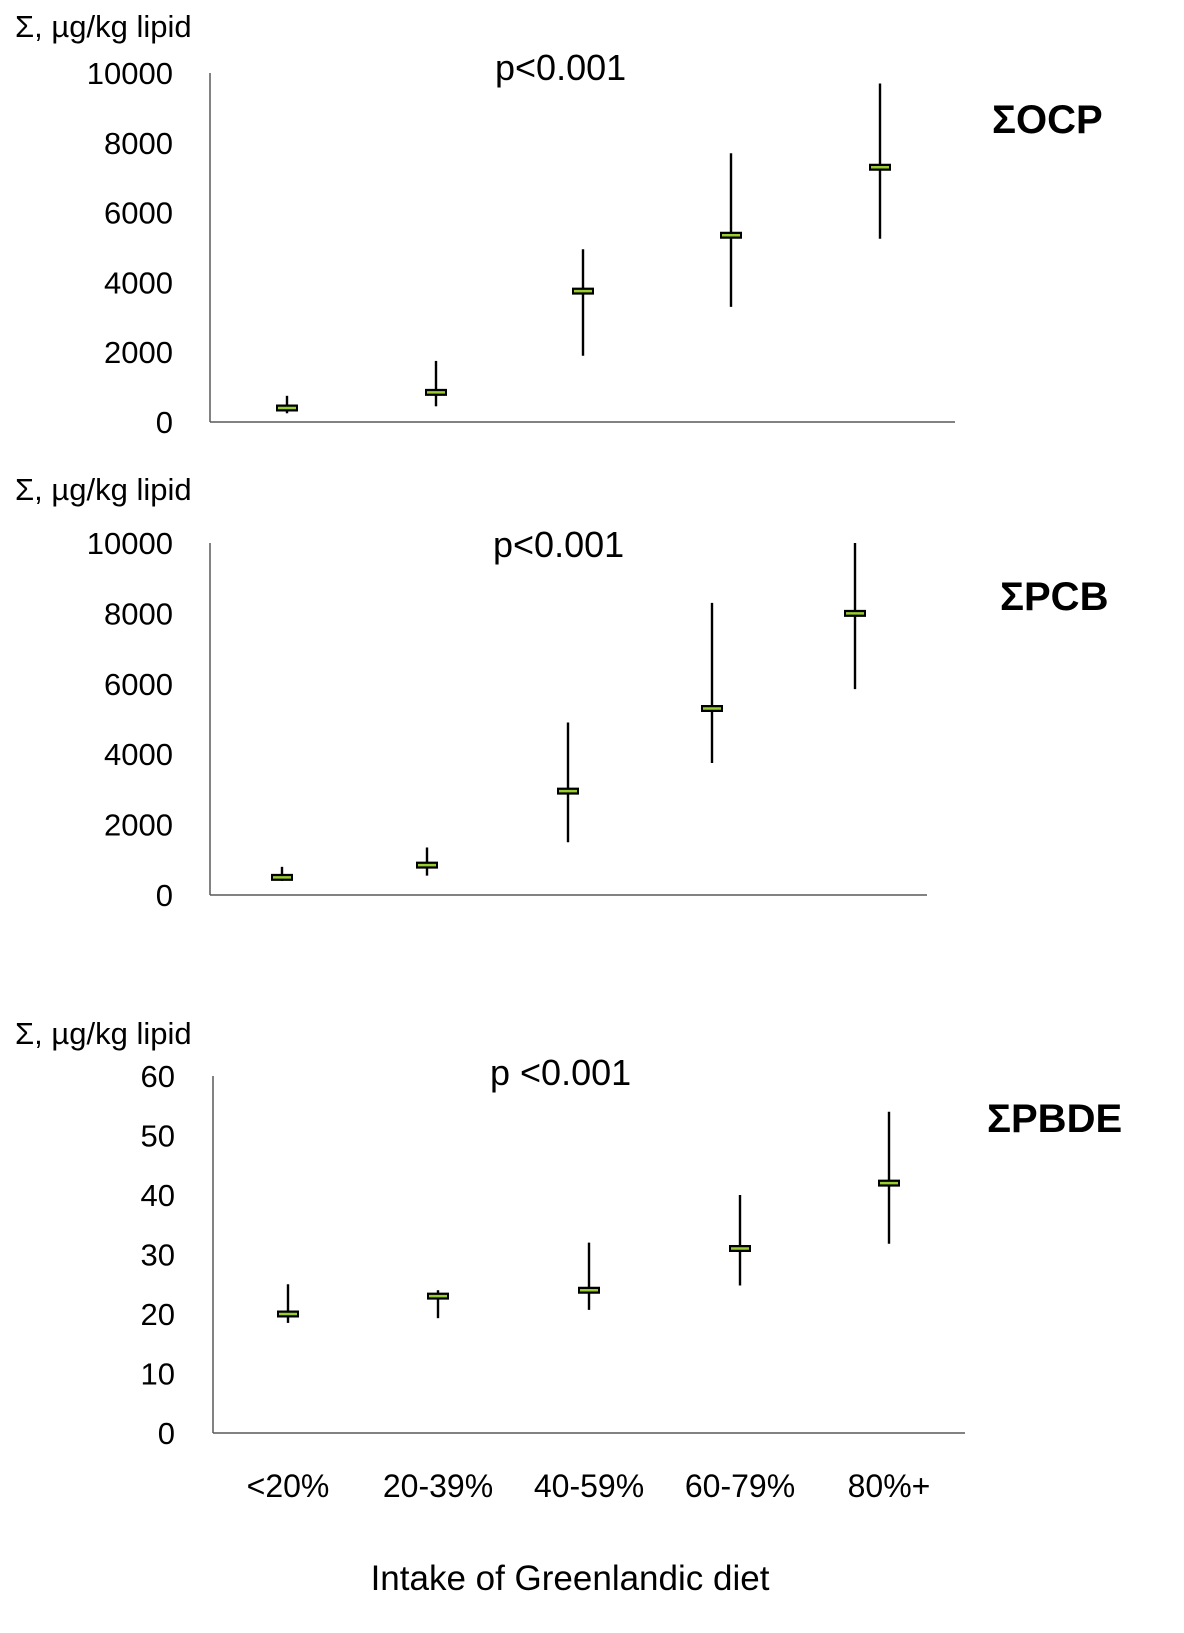 This screenshot has width=1184, height=1633. I want to click on y-tick-label: 60, so click(158, 1076).